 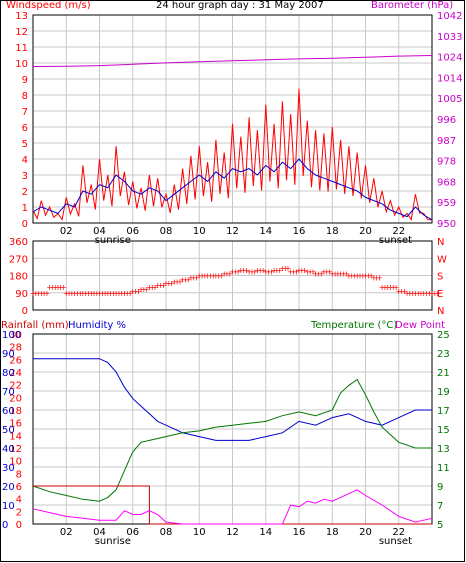 I want to click on rainfall-tick-label: 2, so click(x=19, y=512).